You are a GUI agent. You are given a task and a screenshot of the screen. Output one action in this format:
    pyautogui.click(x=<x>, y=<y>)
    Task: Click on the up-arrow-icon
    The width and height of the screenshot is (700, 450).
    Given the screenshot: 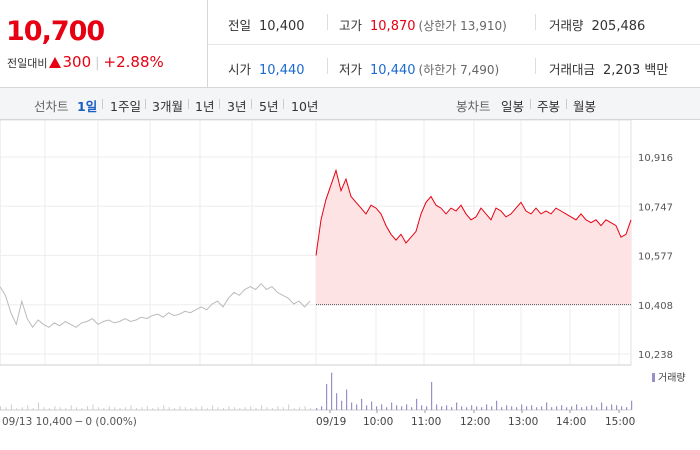 What is the action you would take?
    pyautogui.click(x=55, y=62)
    